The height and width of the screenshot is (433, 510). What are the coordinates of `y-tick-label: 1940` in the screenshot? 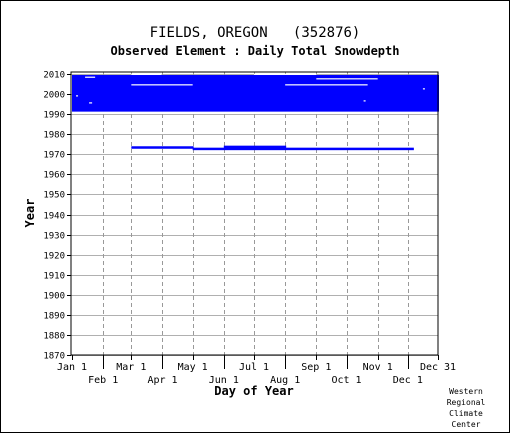 It's located at (54, 217).